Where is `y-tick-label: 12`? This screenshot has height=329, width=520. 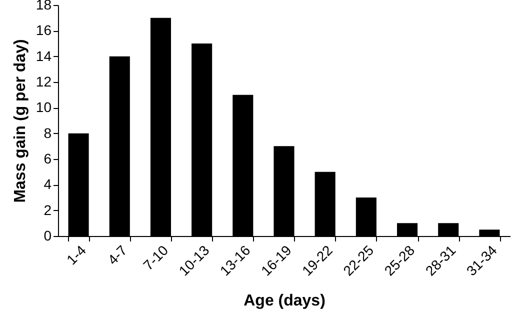
y-tick-label: 12 is located at coordinates (44, 82).